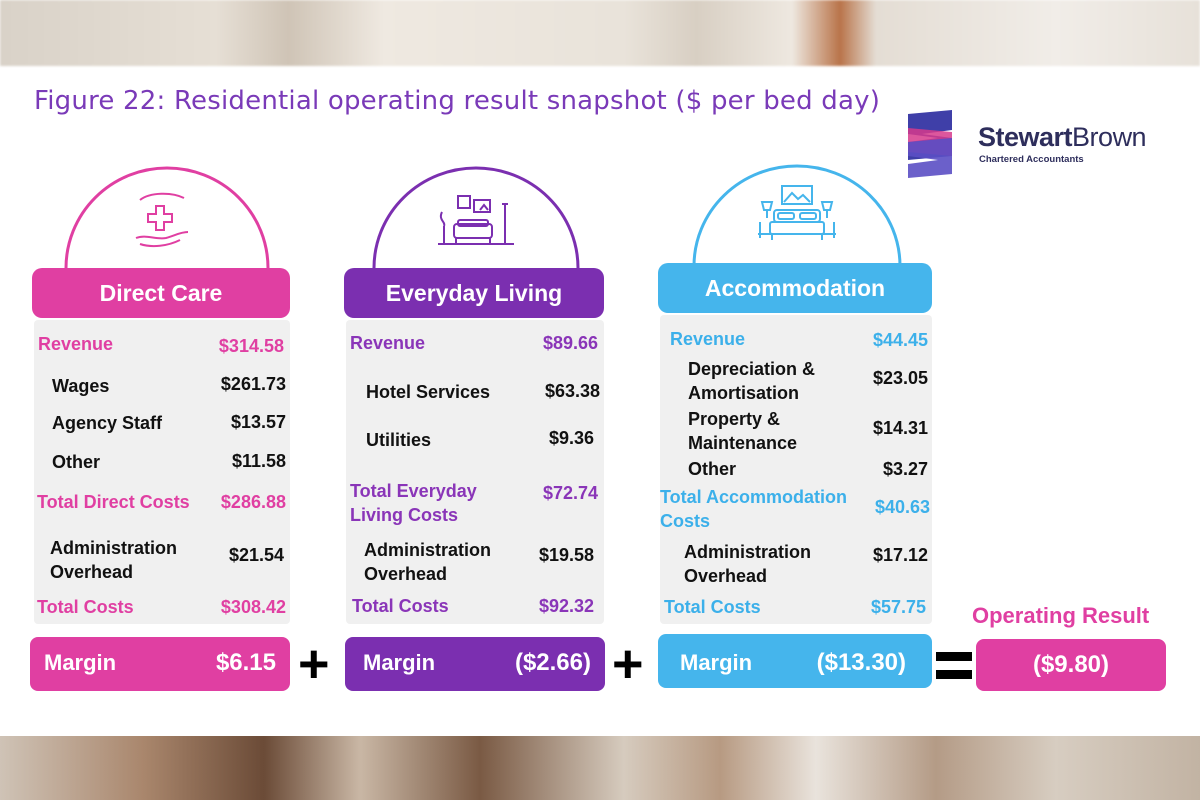 The height and width of the screenshot is (800, 1200). What do you see at coordinates (161, 293) in the screenshot?
I see `direct-care-header: Direct Care` at bounding box center [161, 293].